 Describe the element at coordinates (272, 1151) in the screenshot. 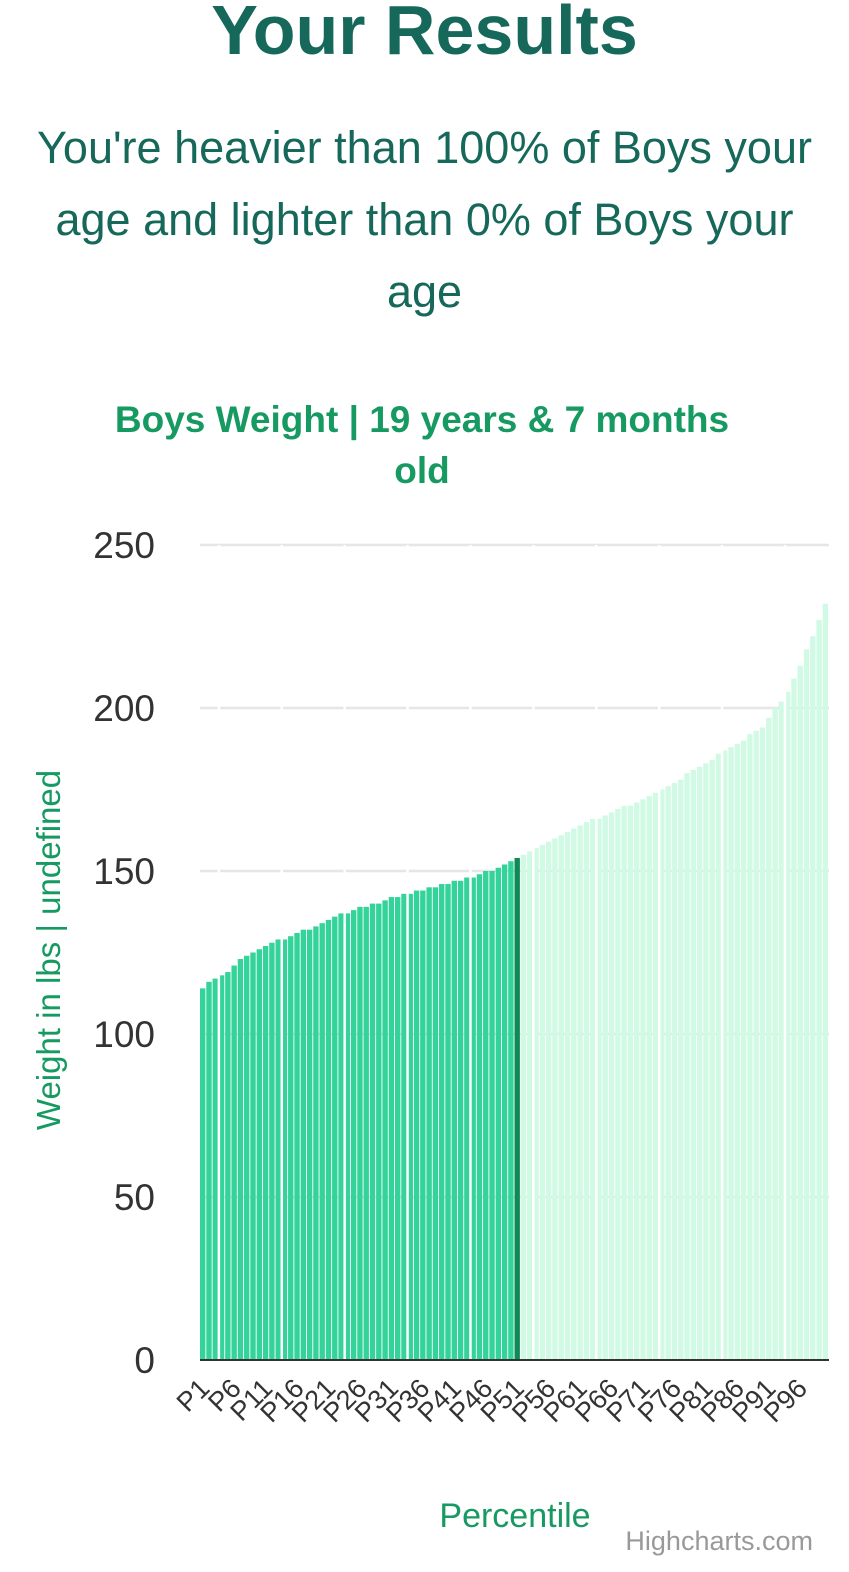

I see `bar-p12` at that location.